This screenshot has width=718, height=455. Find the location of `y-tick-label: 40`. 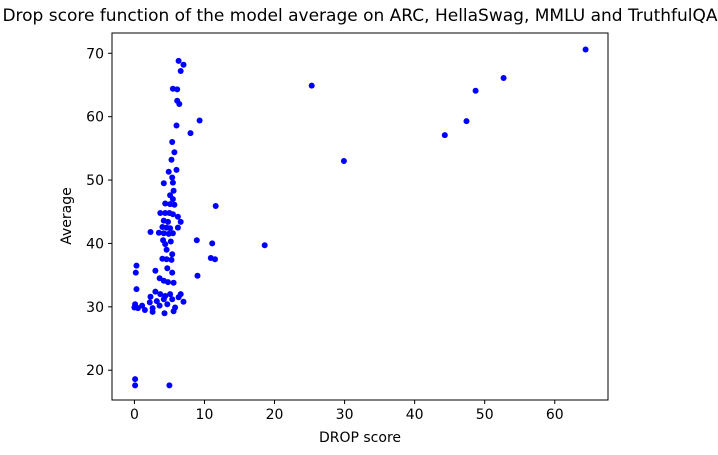

y-tick-label: 40 is located at coordinates (95, 244).